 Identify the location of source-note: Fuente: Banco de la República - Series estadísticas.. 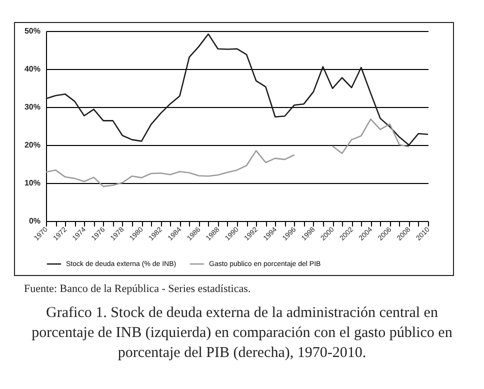
(137, 289).